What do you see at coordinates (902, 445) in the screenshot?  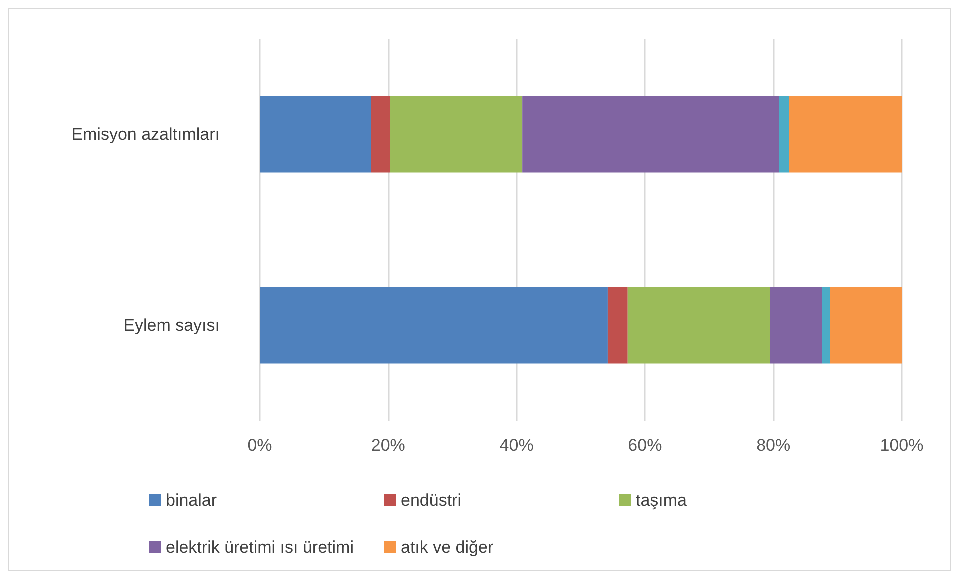 I see `x-tick-label: 100%` at bounding box center [902, 445].